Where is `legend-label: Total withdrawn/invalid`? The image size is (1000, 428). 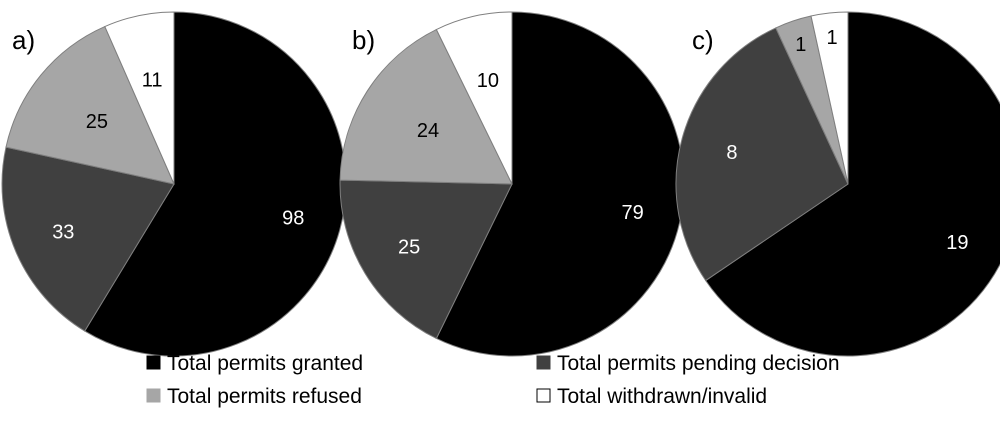 legend-label: Total withdrawn/invalid is located at coordinates (662, 396).